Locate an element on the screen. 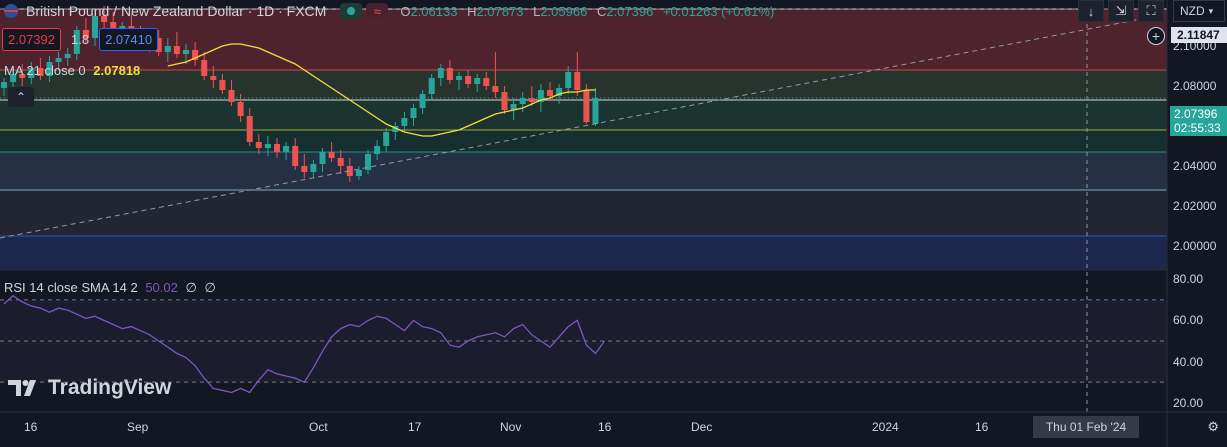 This screenshot has height=447, width=1227. price-tick-label: 2.08000 is located at coordinates (1197, 86).